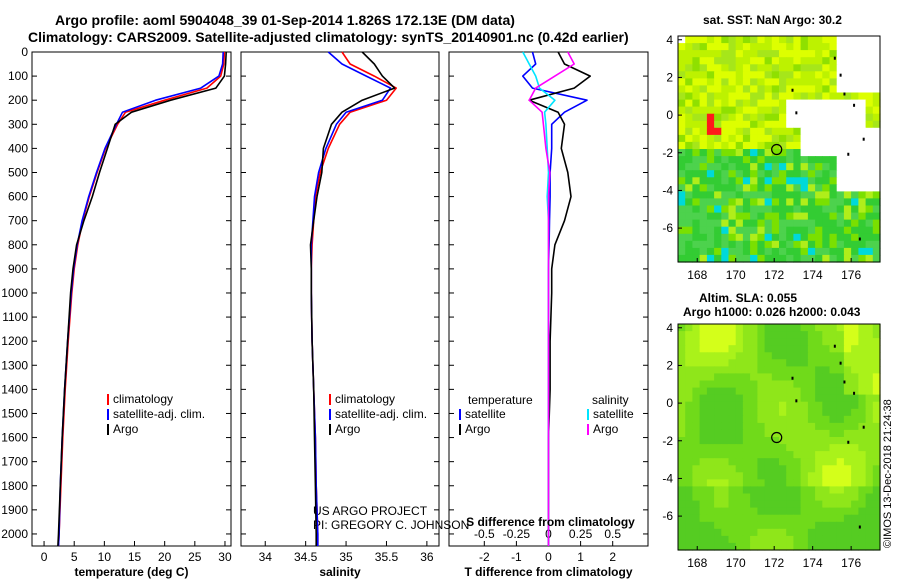 This screenshot has width=900, height=580. I want to click on map-4-ytick-label: 2, so click(669, 365).